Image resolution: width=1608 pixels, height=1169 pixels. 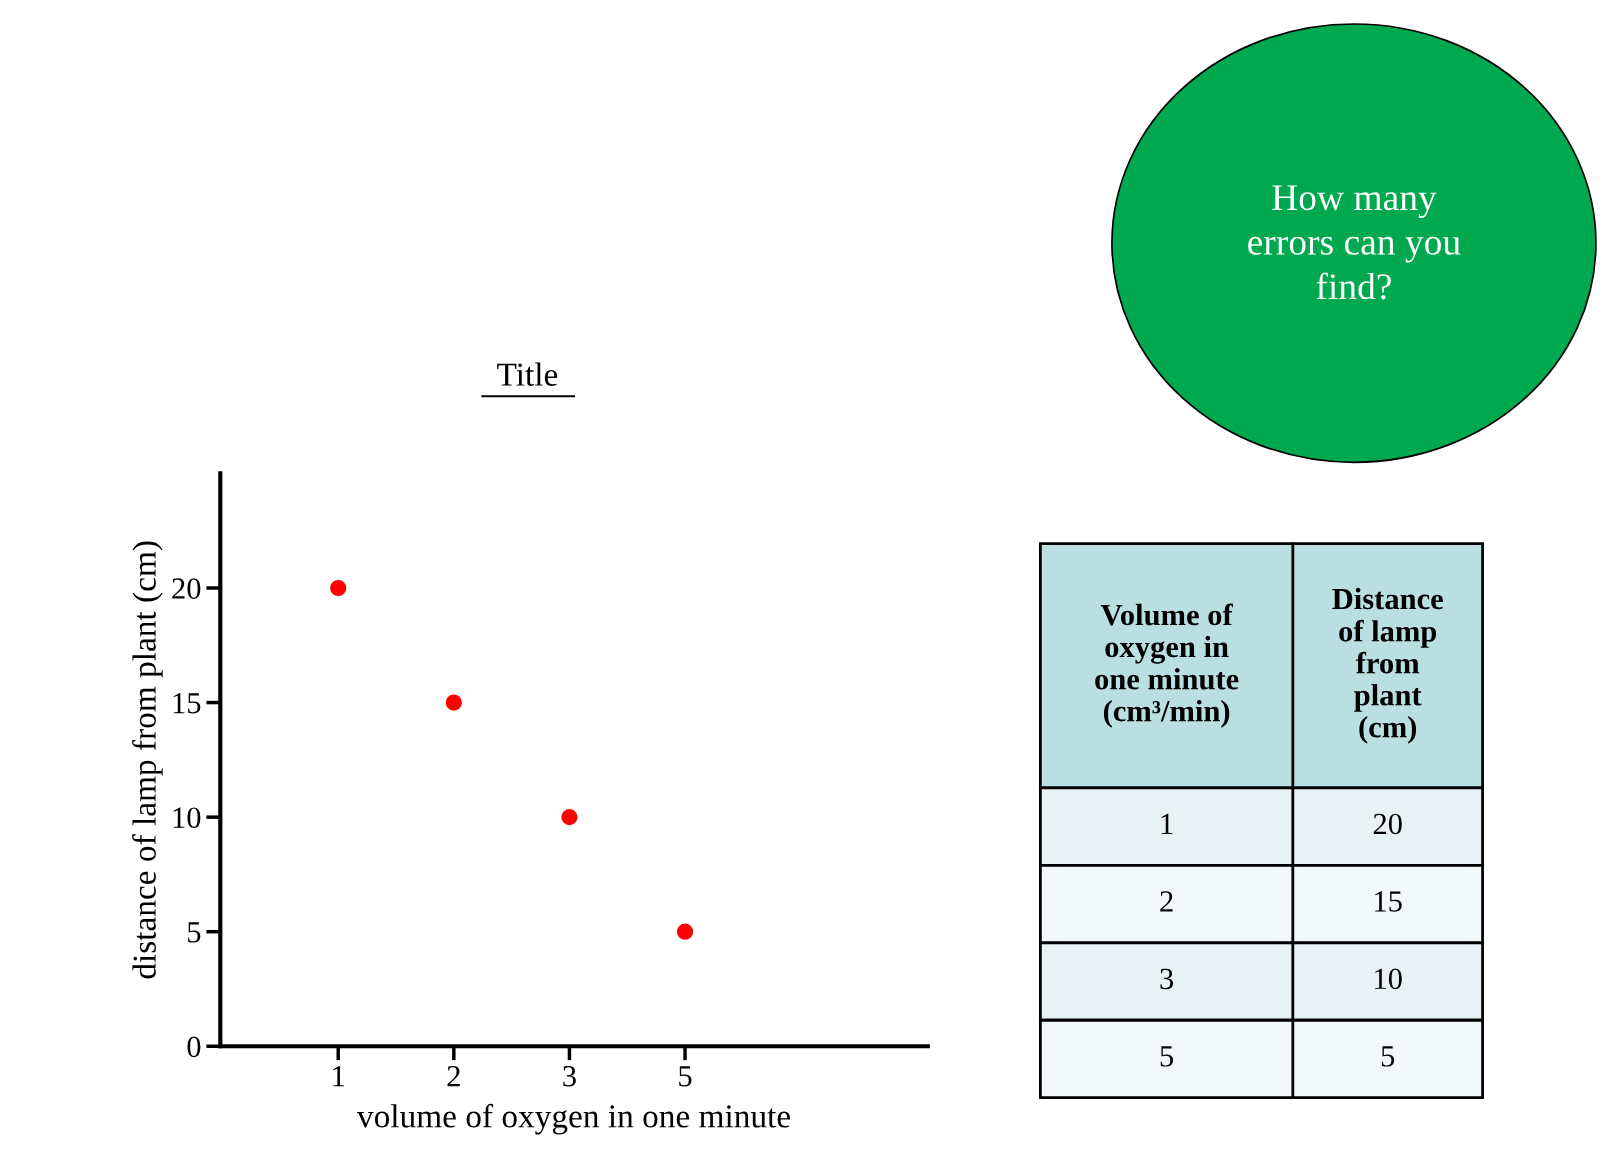 What do you see at coordinates (1387, 824) in the screenshot?
I see `text: 20` at bounding box center [1387, 824].